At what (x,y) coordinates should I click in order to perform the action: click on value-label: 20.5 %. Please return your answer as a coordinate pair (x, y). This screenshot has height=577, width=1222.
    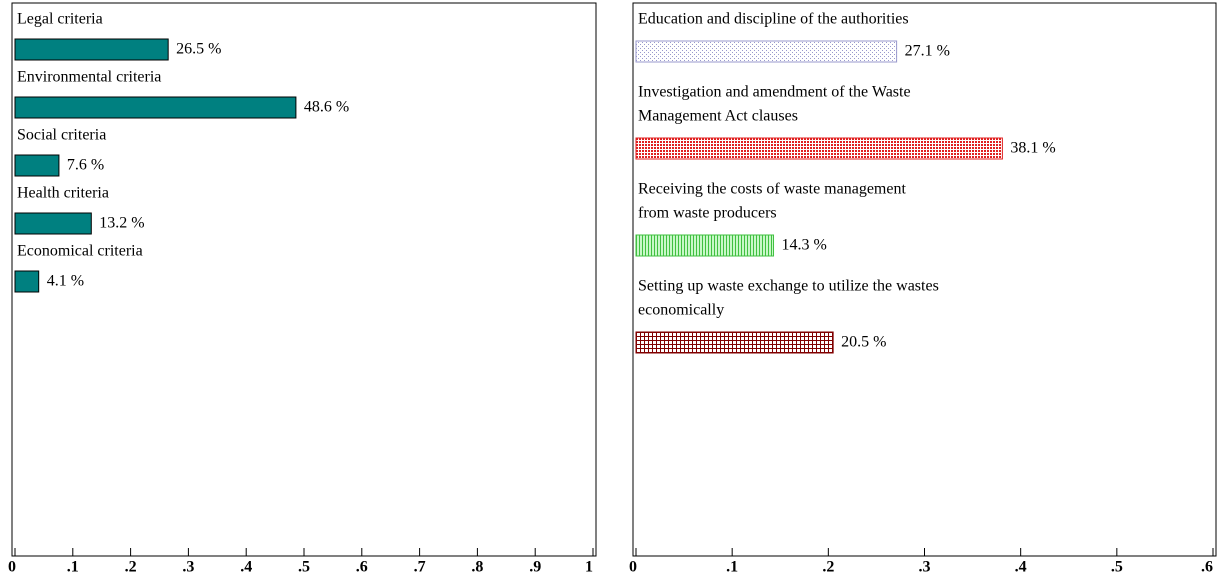
    Looking at the image, I should click on (863, 342).